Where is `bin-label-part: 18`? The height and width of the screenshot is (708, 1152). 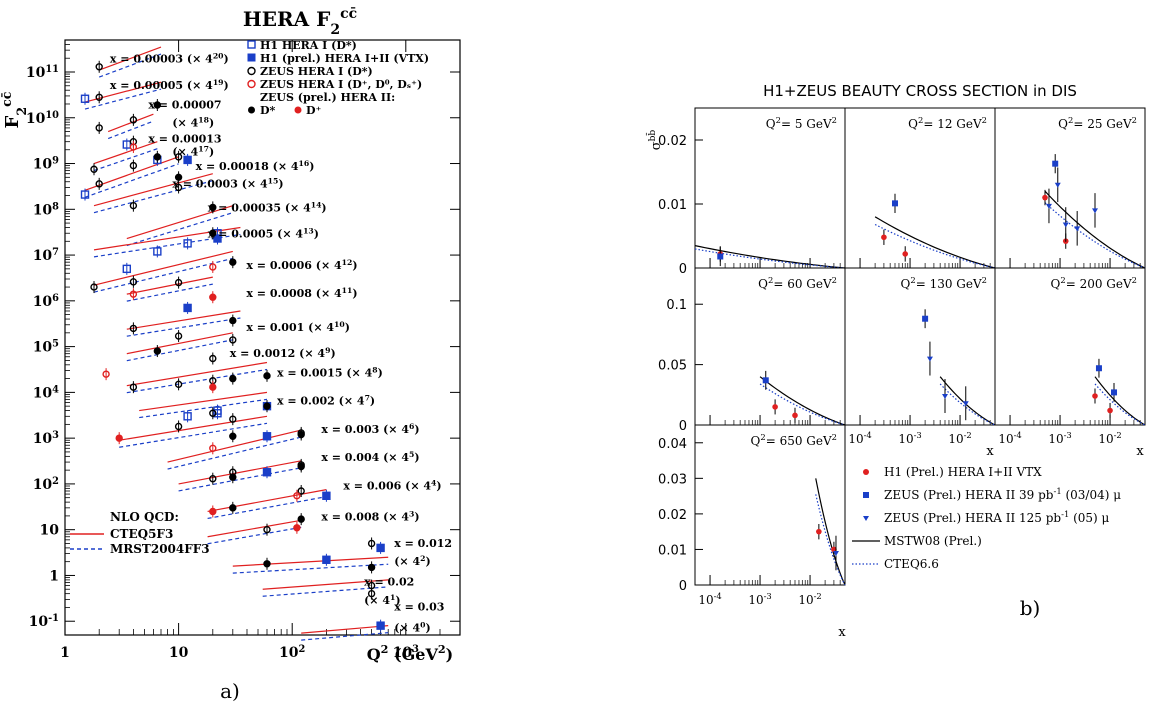 bin-label-part: 18 is located at coordinates (203, 119).